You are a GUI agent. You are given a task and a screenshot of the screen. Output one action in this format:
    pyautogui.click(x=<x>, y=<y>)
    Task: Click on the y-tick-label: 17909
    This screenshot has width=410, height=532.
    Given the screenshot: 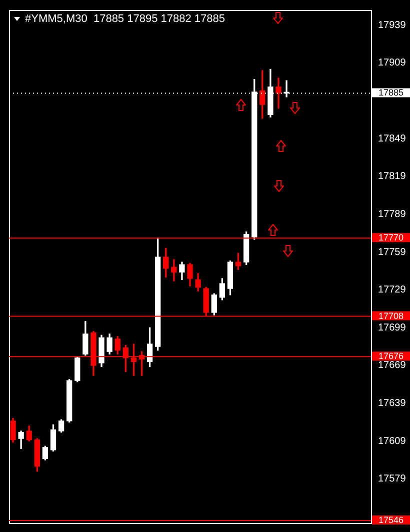 What is the action you would take?
    pyautogui.click(x=392, y=63)
    